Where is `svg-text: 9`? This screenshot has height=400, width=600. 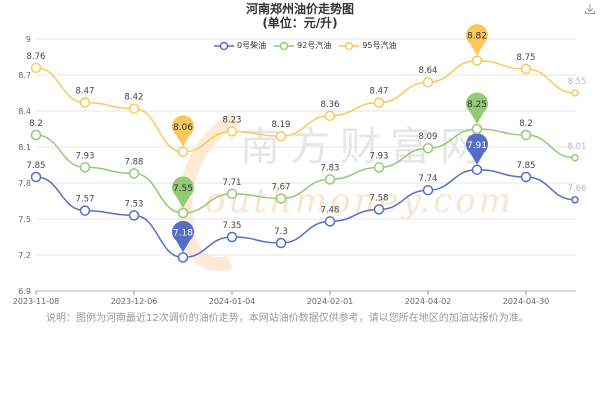 svg-text: 9 is located at coordinates (28, 39).